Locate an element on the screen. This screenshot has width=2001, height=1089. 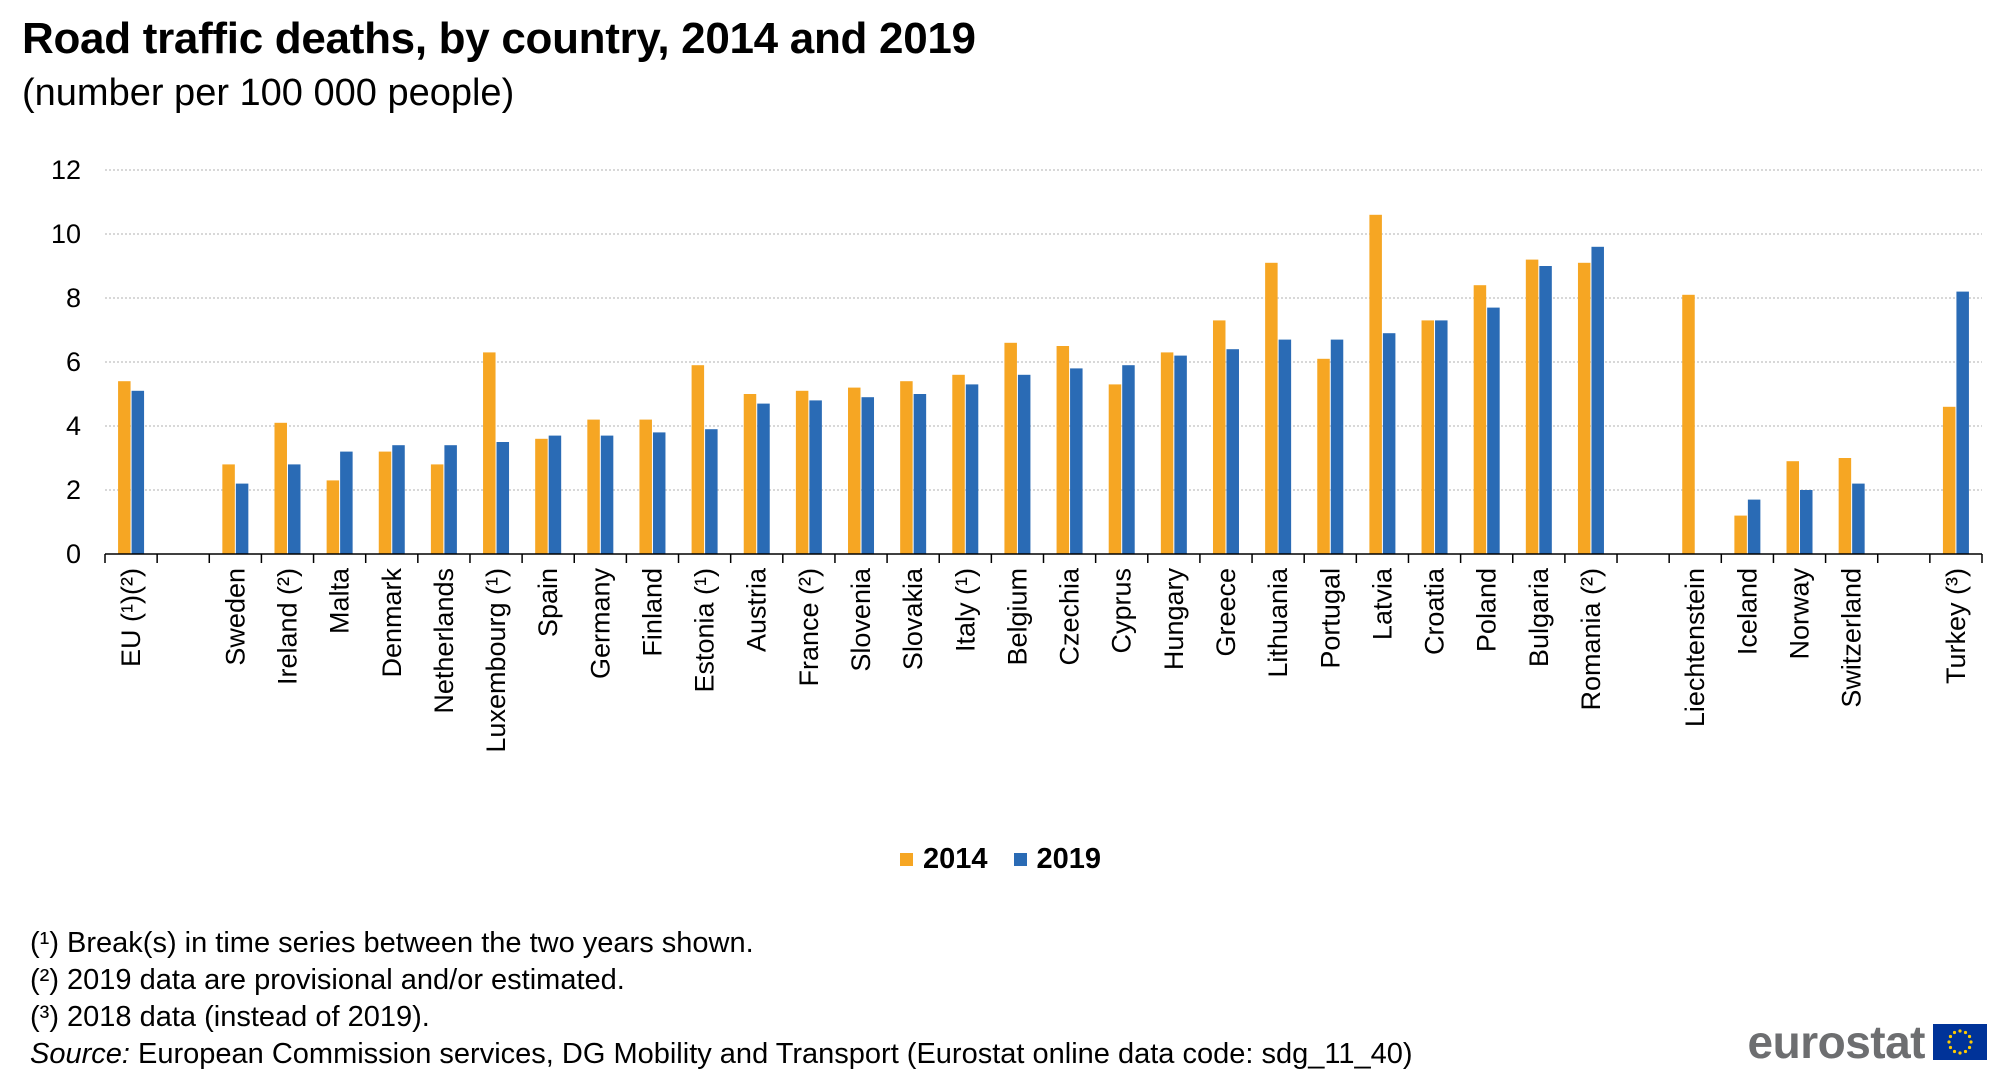
y-tick-label-10: 10 is located at coordinates (66, 234).